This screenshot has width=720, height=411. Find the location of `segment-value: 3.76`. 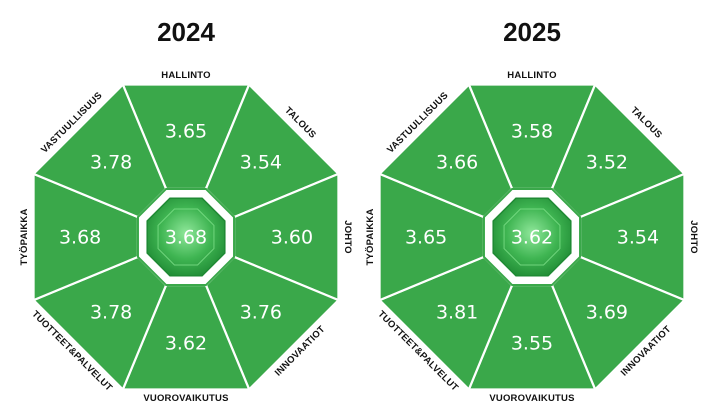

segment-value: 3.76 is located at coordinates (261, 312).